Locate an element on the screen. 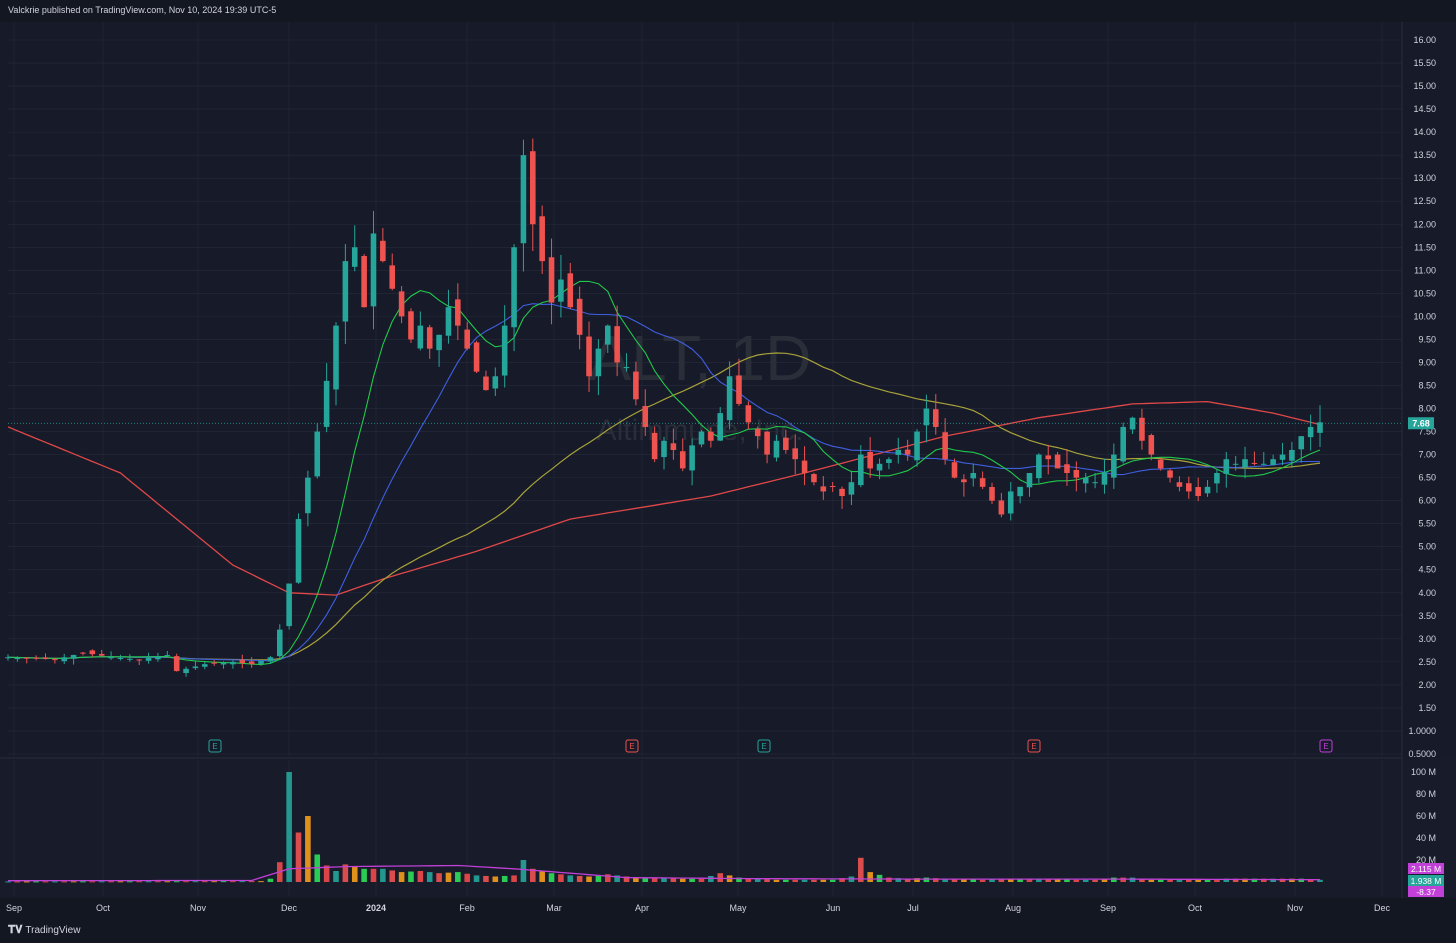  price-tick-label: 9.00 is located at coordinates (1427, 362).